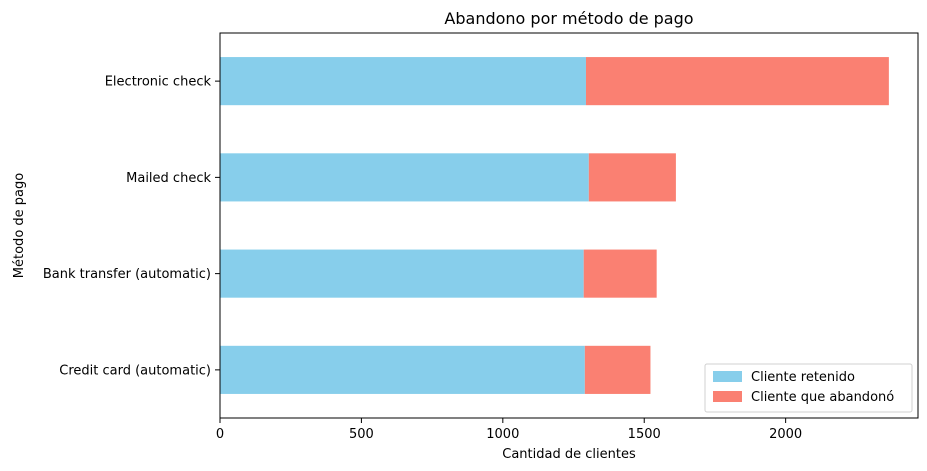  I want to click on x-axis: 0 500 1000 1500 2000, so click(509, 430).